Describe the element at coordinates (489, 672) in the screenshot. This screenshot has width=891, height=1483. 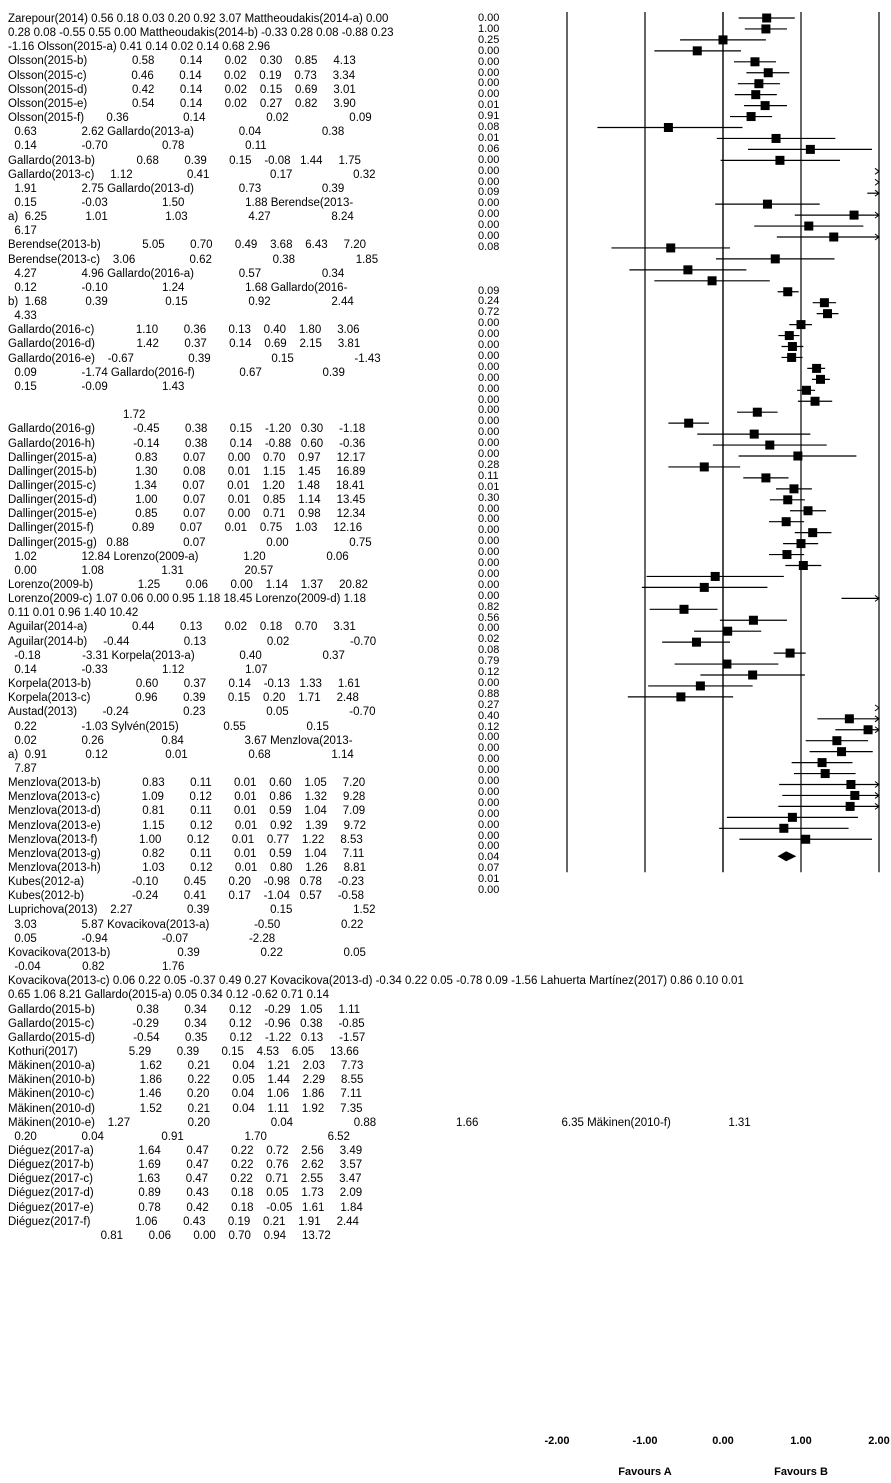
I see `p-value: 0.12` at that location.